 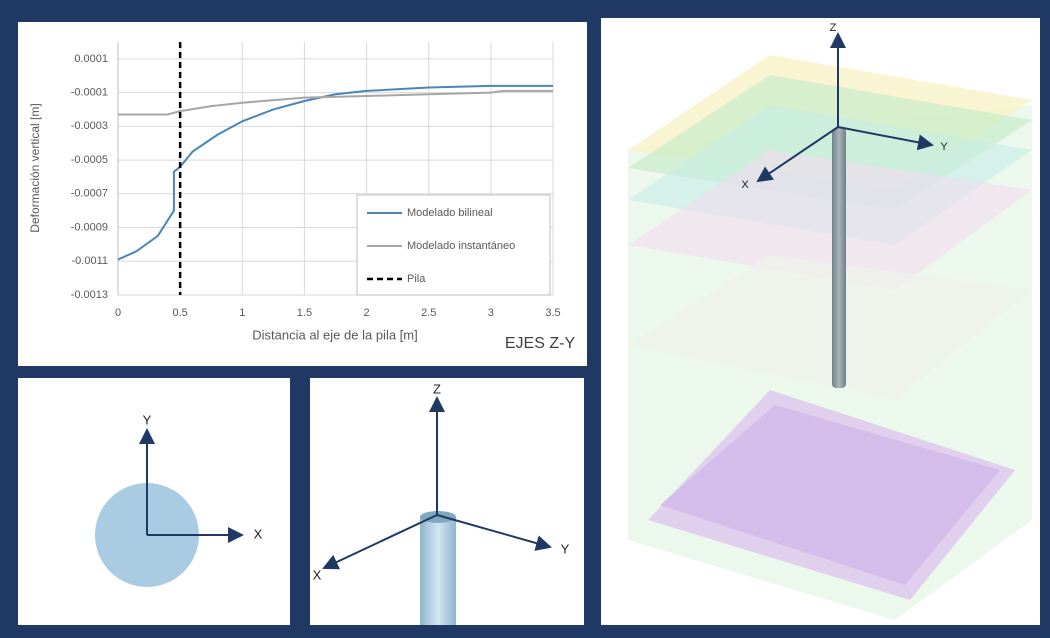 What do you see at coordinates (304, 313) in the screenshot?
I see `x-tick-label: 1.5` at bounding box center [304, 313].